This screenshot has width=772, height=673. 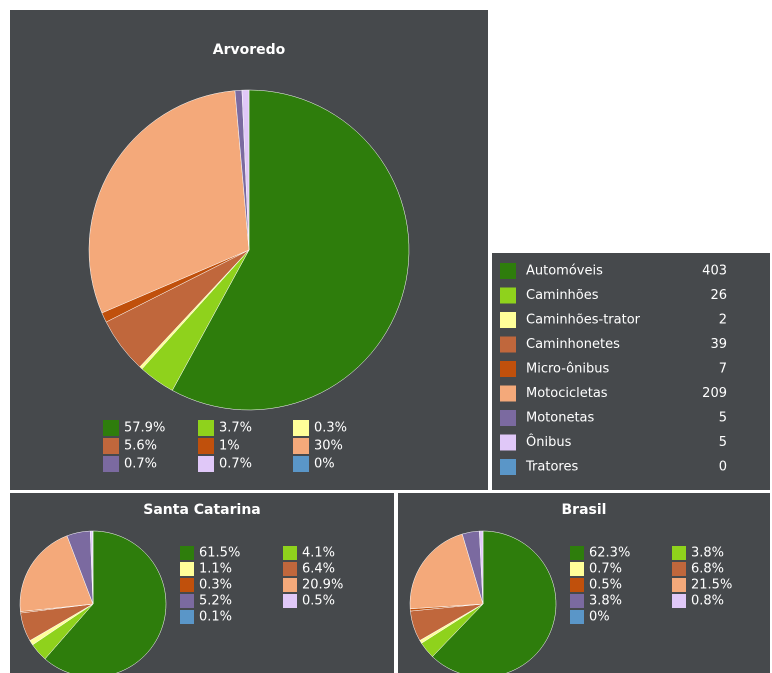 I want to click on value-label: 21.5%, so click(x=711, y=585).